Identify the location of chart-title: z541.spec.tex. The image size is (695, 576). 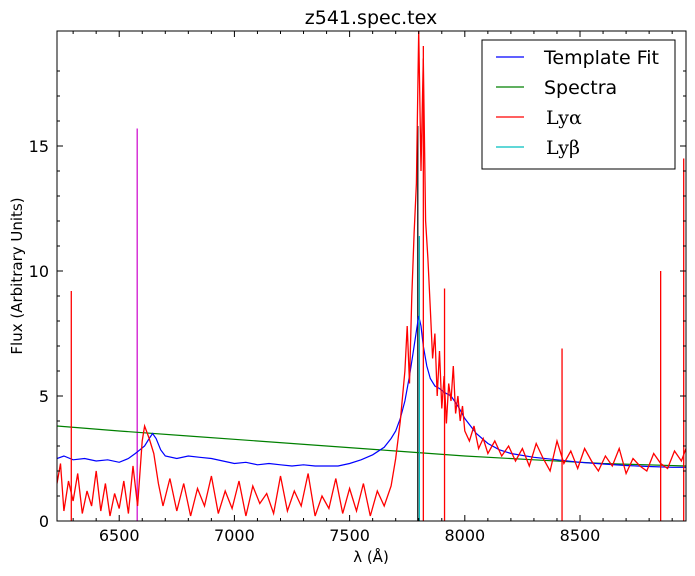
(371, 18).